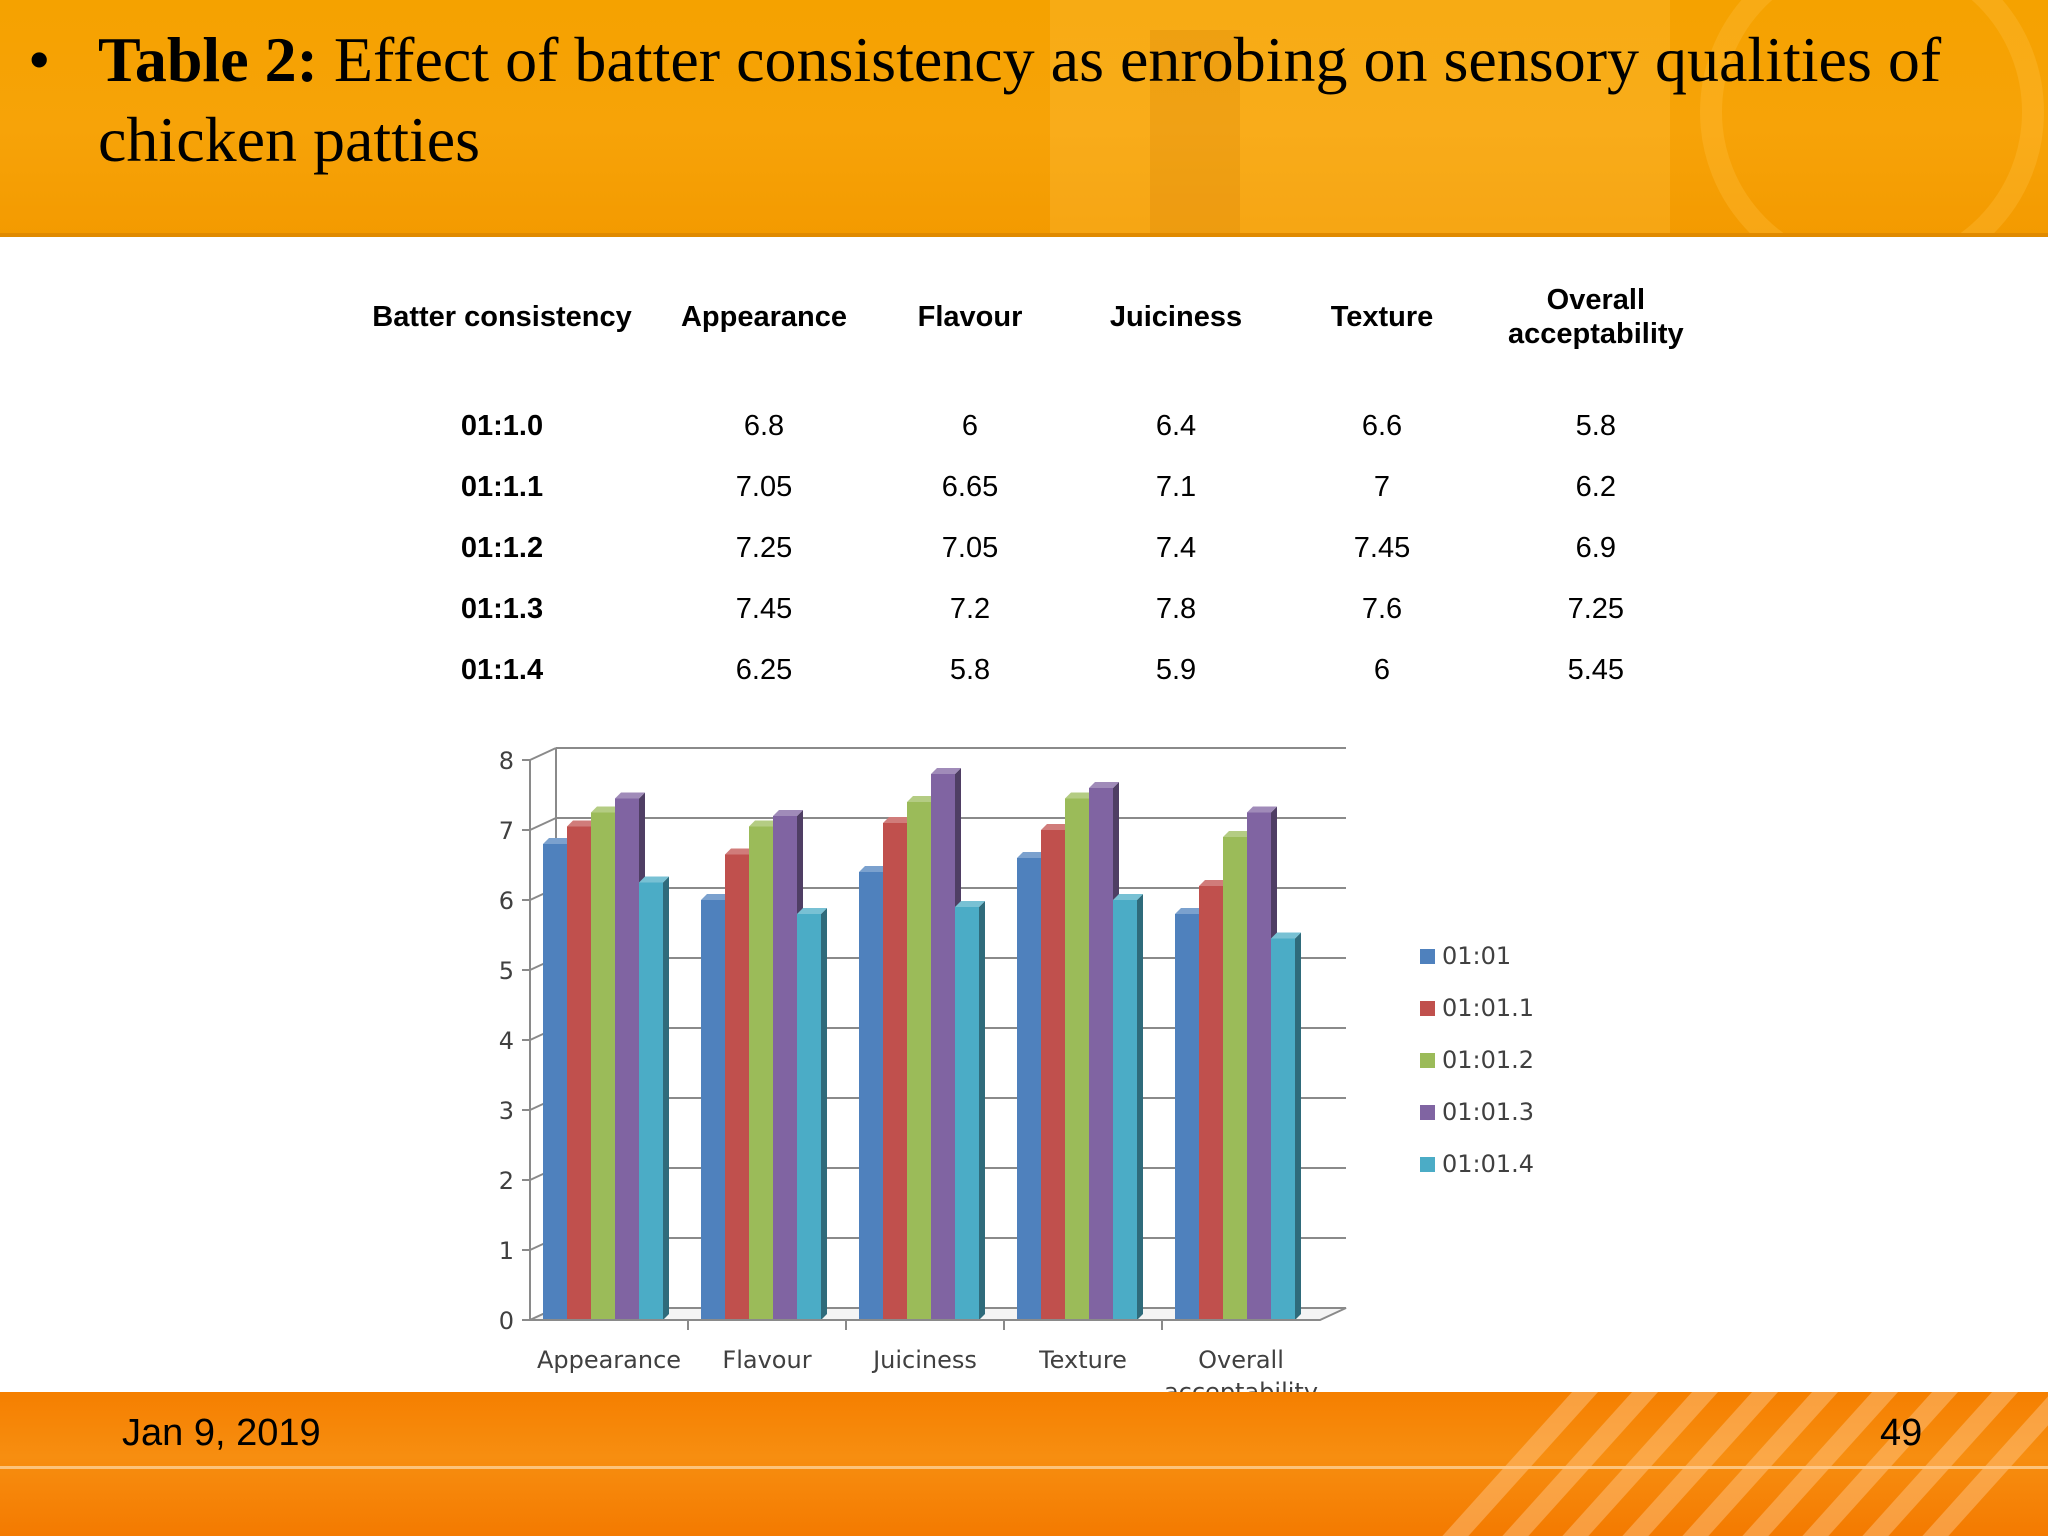  Describe the element at coordinates (1176, 670) in the screenshot. I see `table-cell: 5.9` at that location.